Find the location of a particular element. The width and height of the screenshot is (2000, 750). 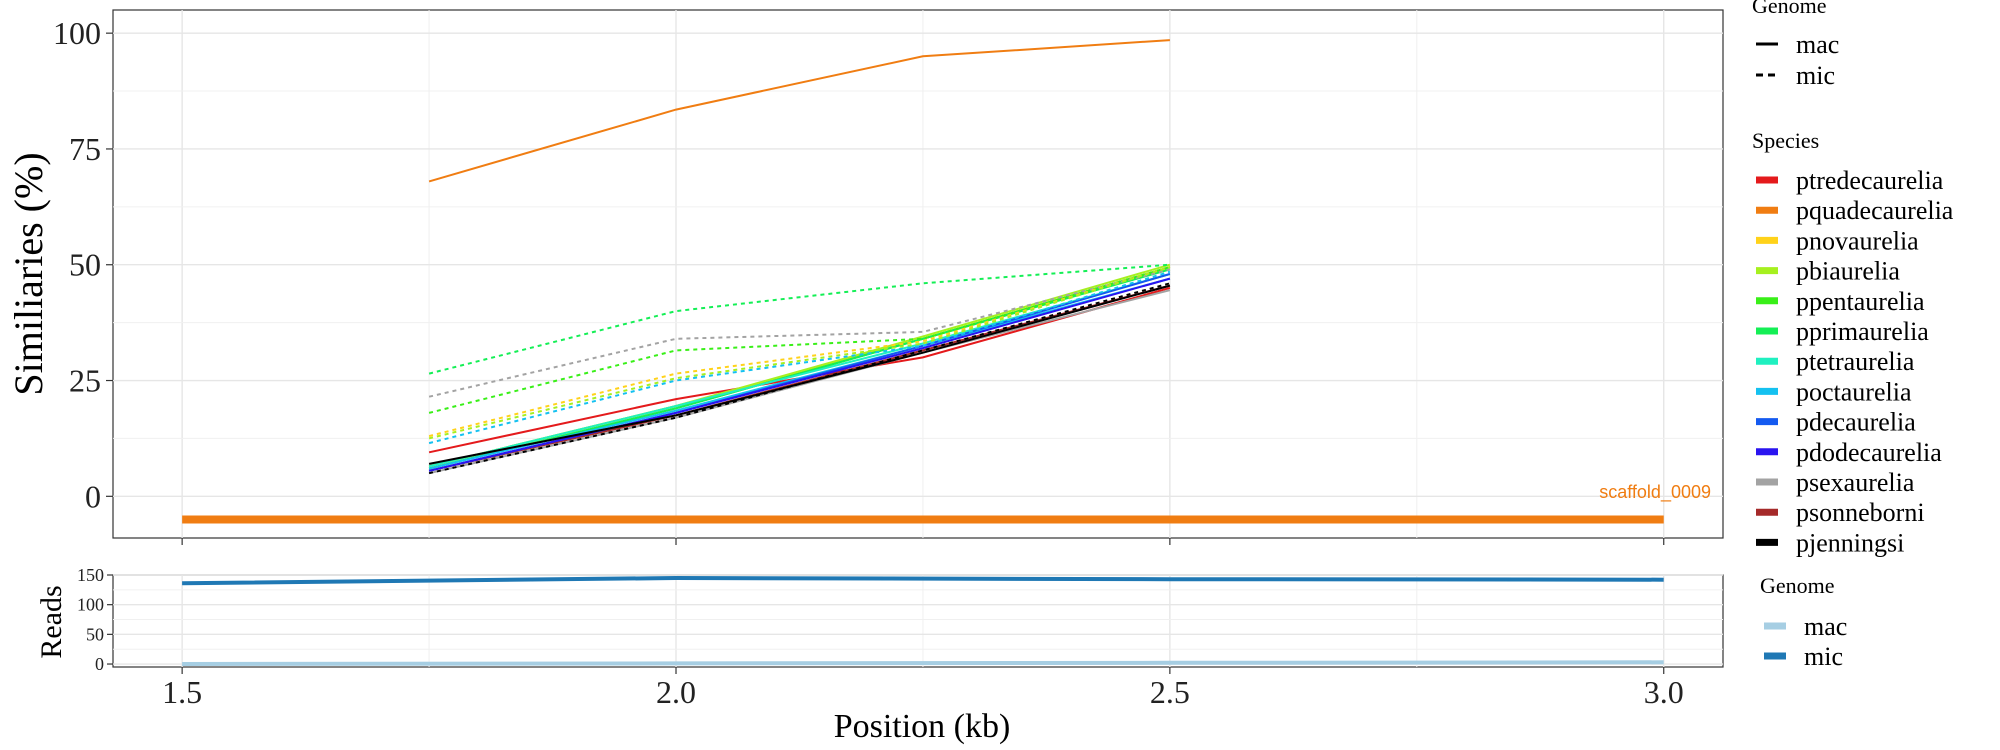

reads-y-axis-label: Reads is located at coordinates (51, 621).